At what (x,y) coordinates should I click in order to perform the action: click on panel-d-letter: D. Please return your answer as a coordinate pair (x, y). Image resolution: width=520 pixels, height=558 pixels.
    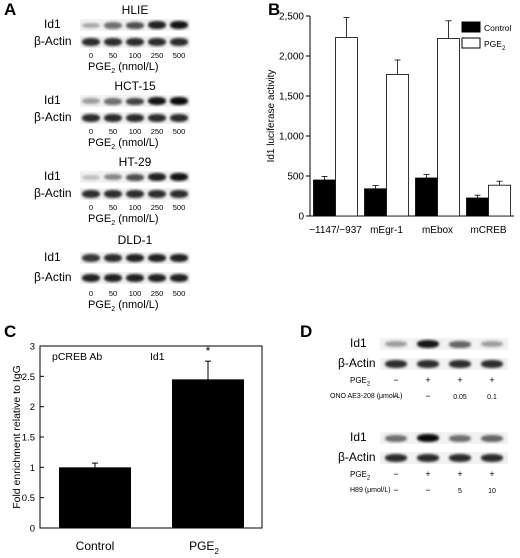
    Looking at the image, I should click on (306, 331).